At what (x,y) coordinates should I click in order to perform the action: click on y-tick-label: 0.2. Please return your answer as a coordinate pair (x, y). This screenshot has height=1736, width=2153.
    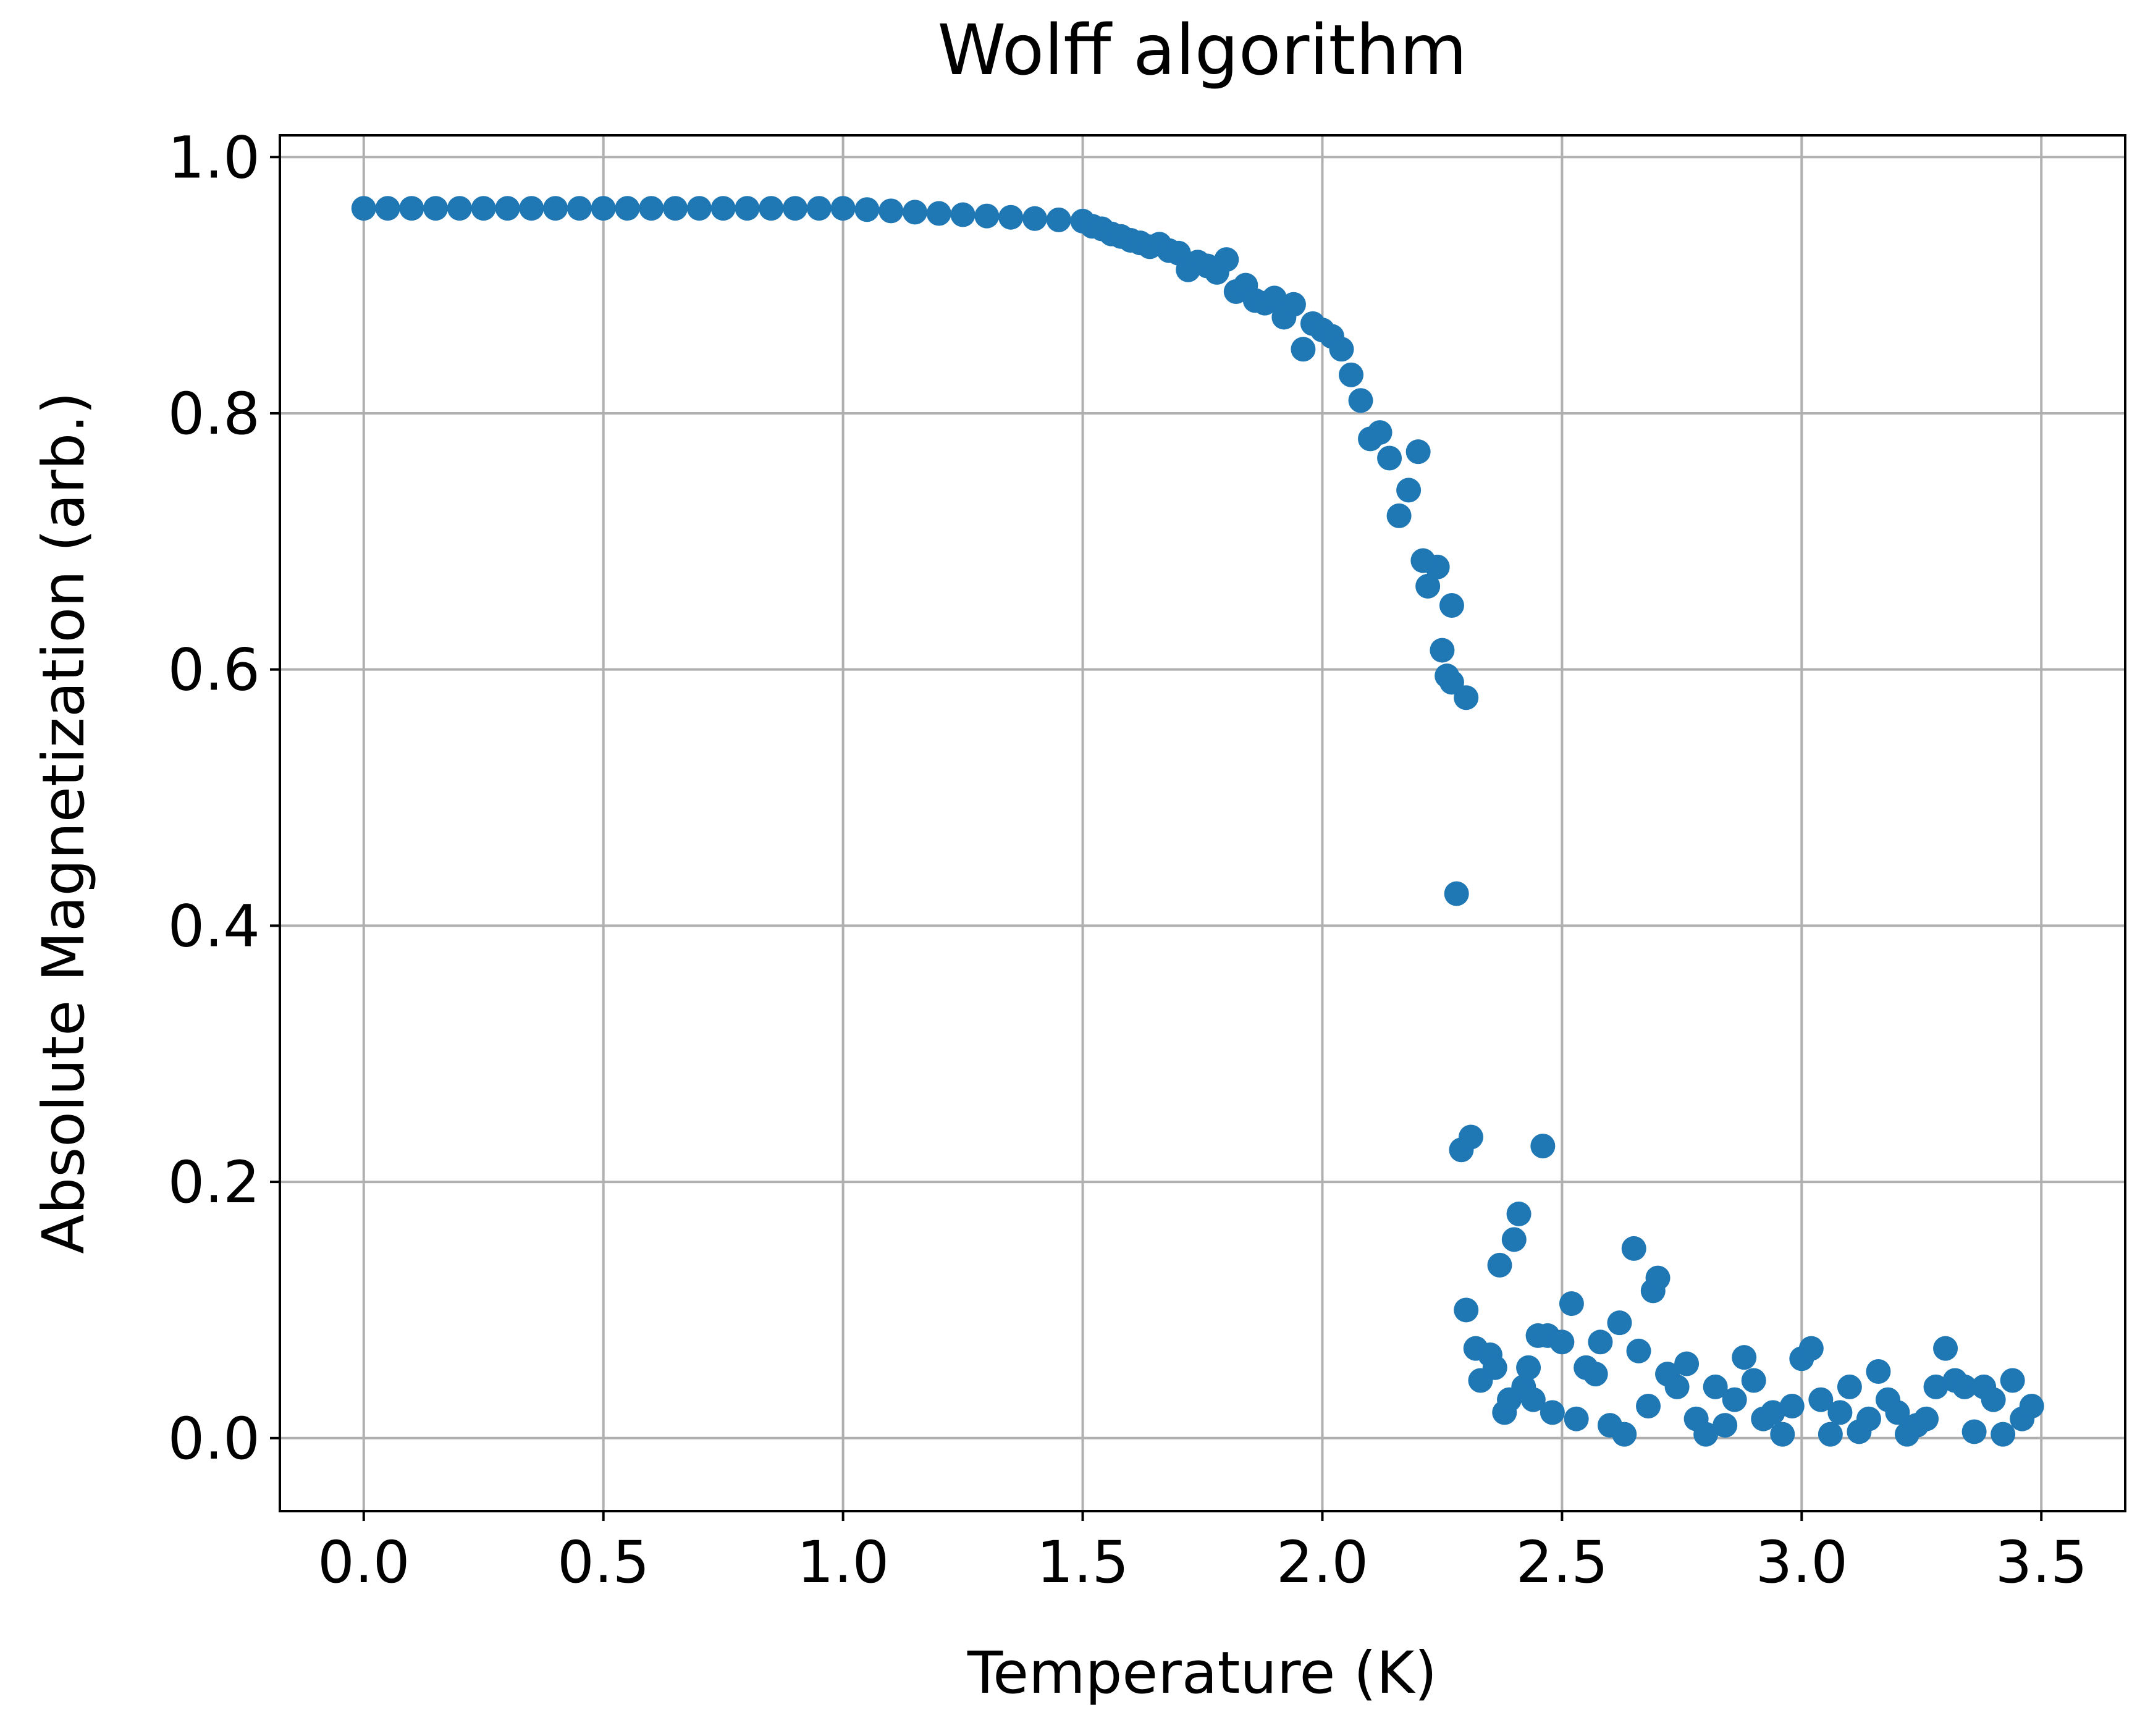
    Looking at the image, I should click on (215, 1182).